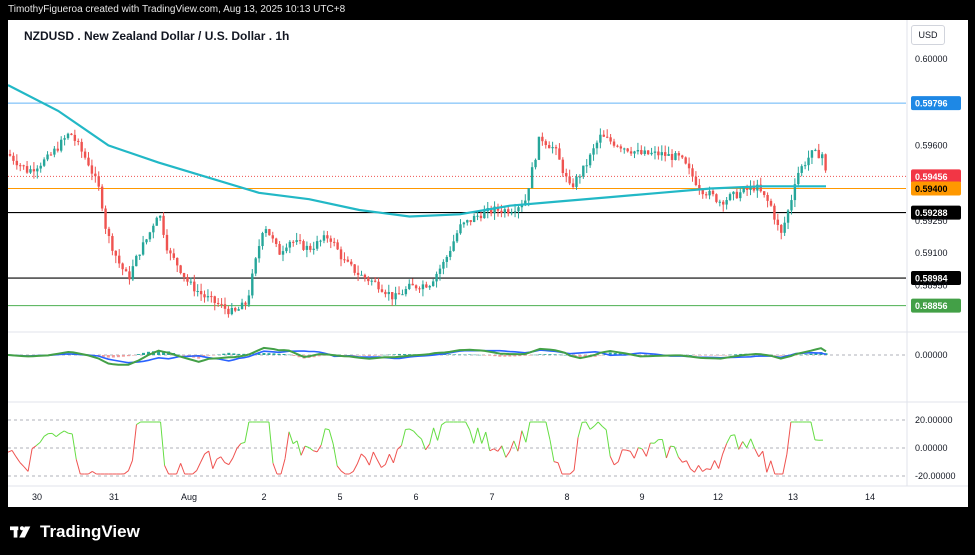  Describe the element at coordinates (75, 532) in the screenshot. I see `tradingview-logo: TradingView` at that location.